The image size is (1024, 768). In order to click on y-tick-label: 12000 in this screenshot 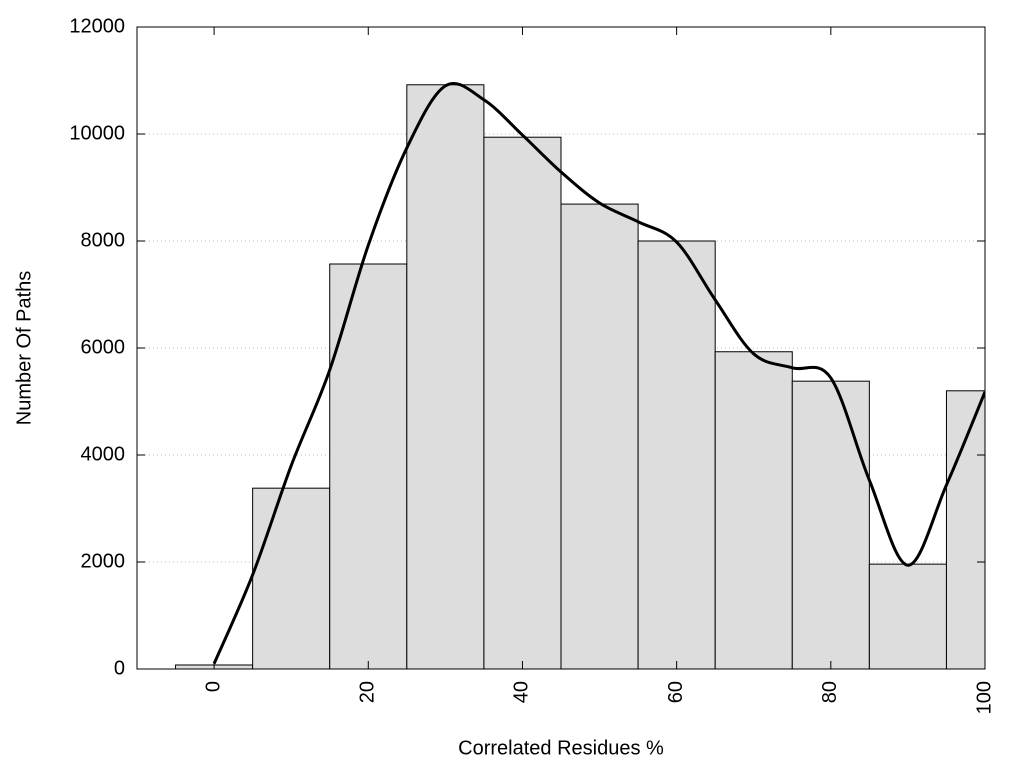, I will do `click(97, 26)`.